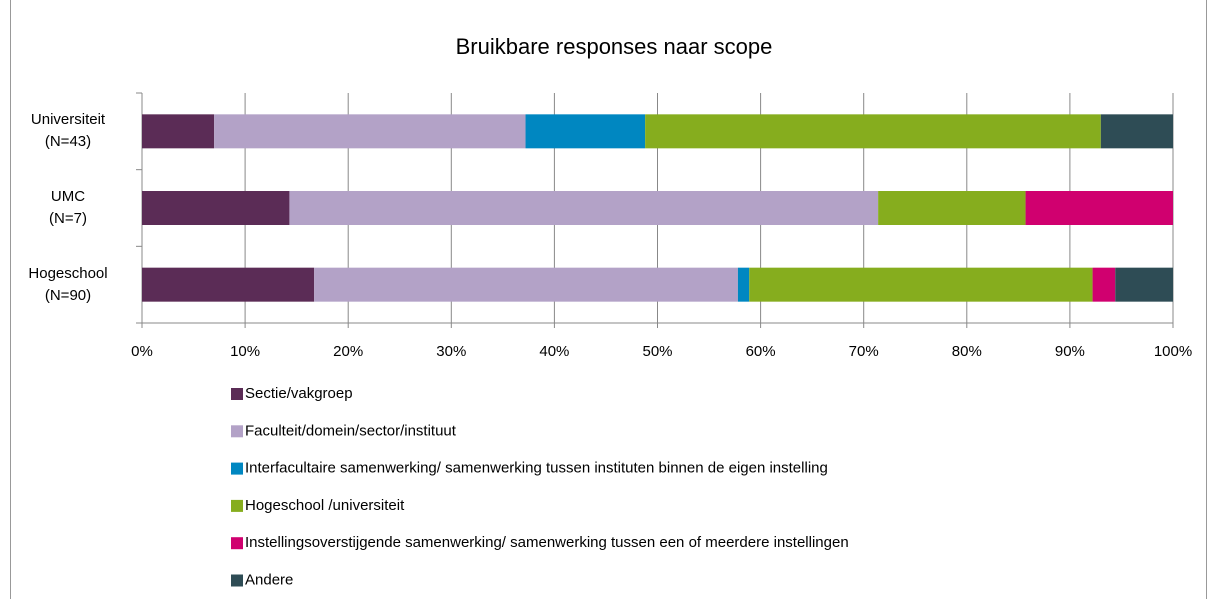 The height and width of the screenshot is (599, 1208). Describe the element at coordinates (451, 351) in the screenshot. I see `x-tick-label: 30%` at that location.